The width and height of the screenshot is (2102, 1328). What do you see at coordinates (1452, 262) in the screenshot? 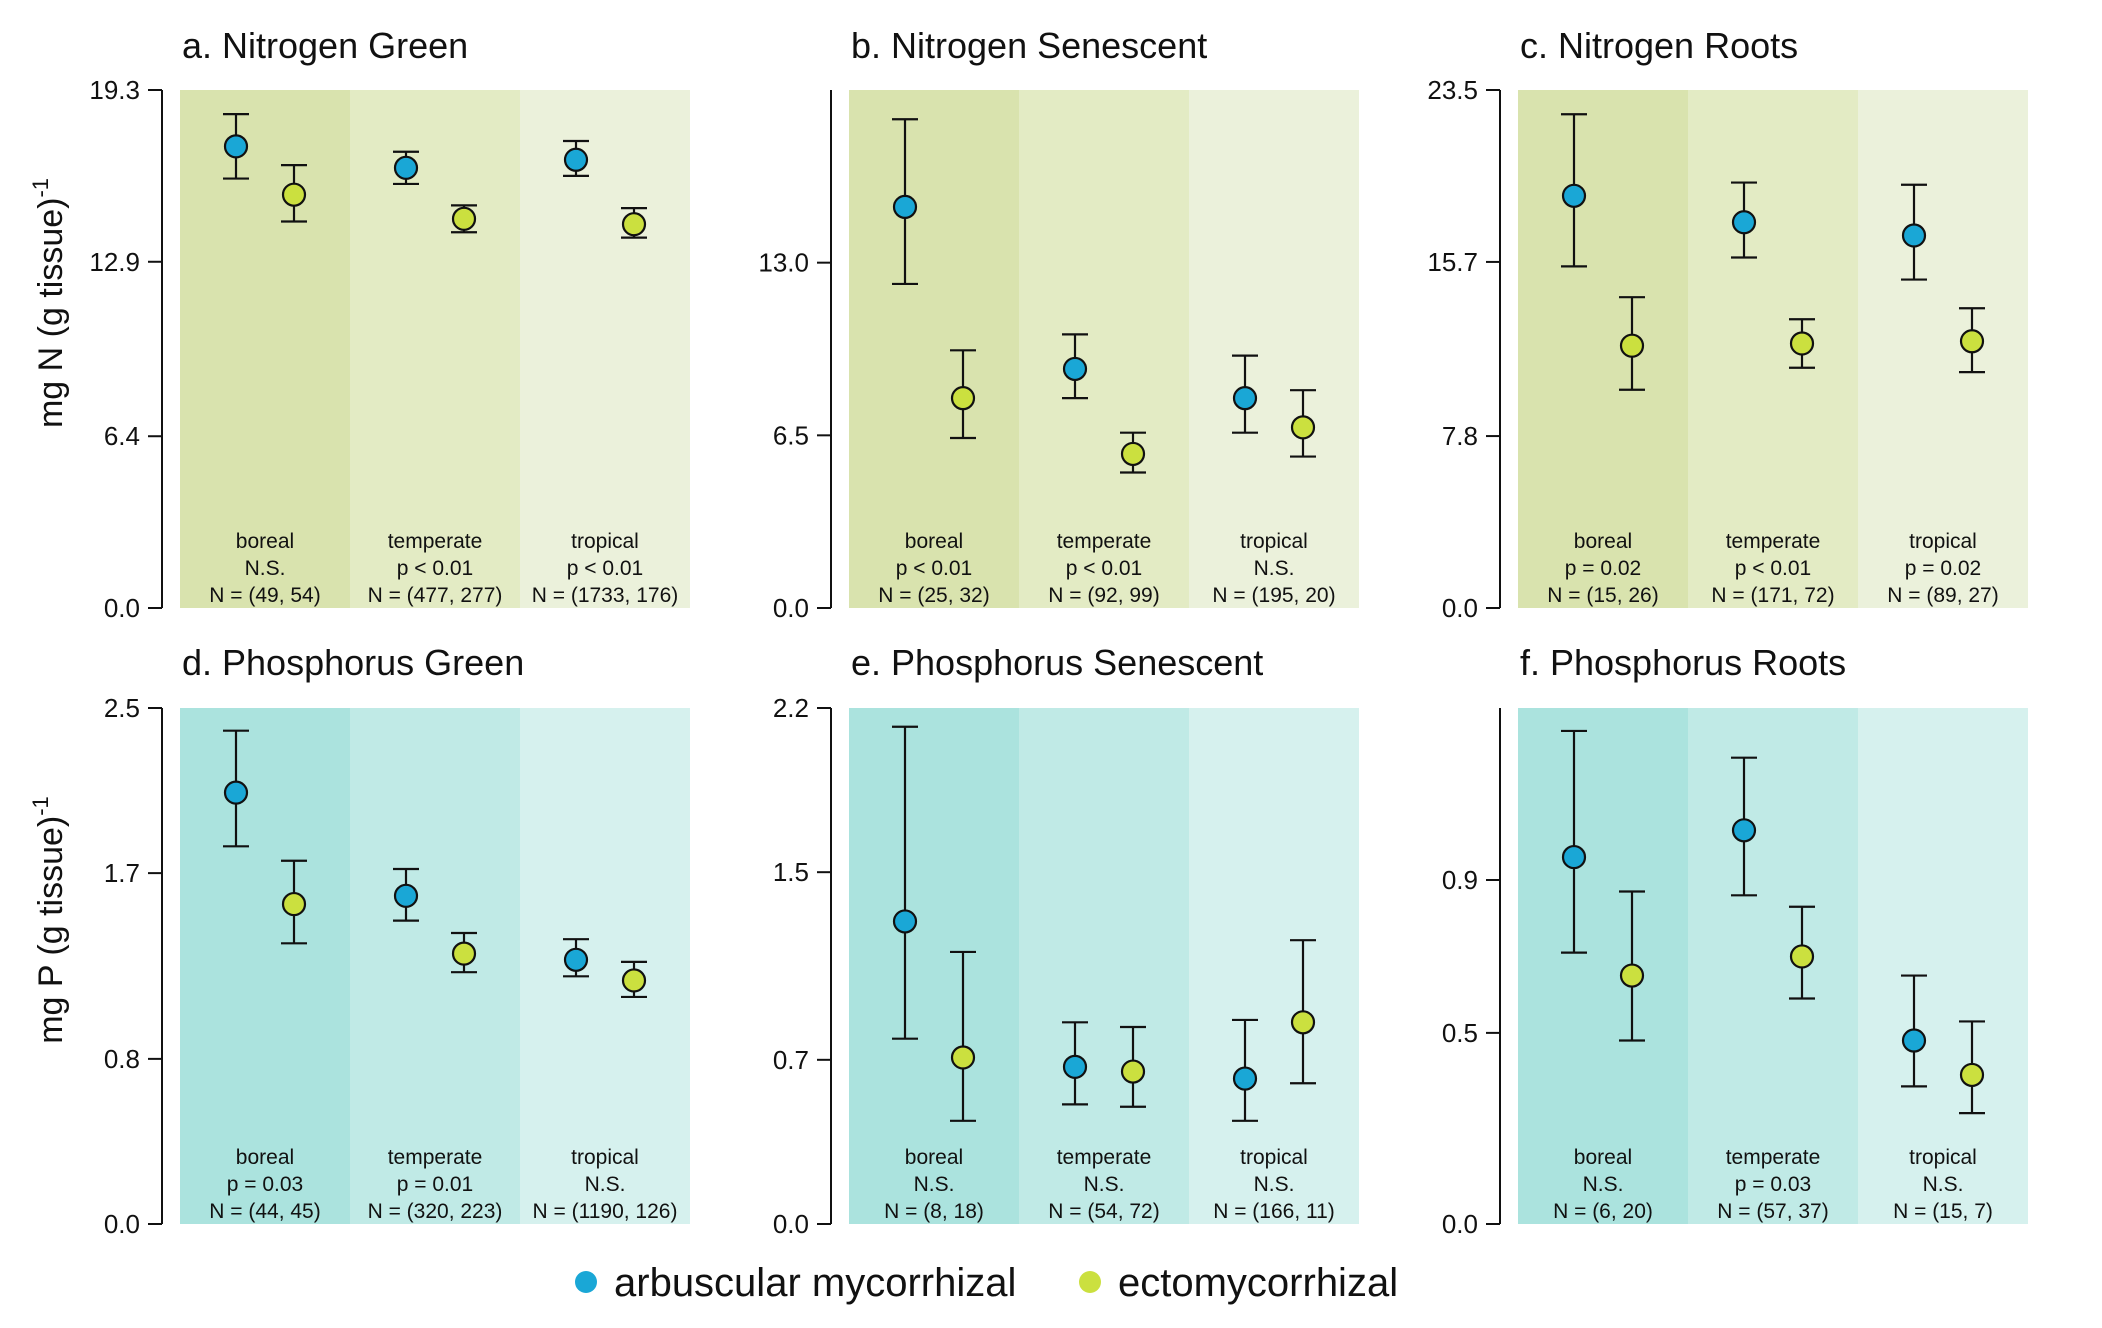
I see `y-tick-label: 15.7` at bounding box center [1452, 262].